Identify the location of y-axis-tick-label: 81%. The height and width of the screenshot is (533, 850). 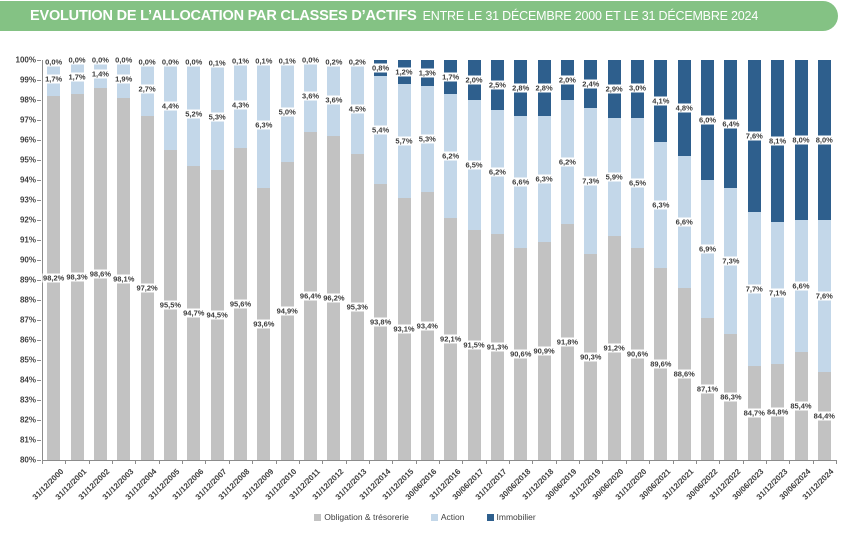
(27, 440).